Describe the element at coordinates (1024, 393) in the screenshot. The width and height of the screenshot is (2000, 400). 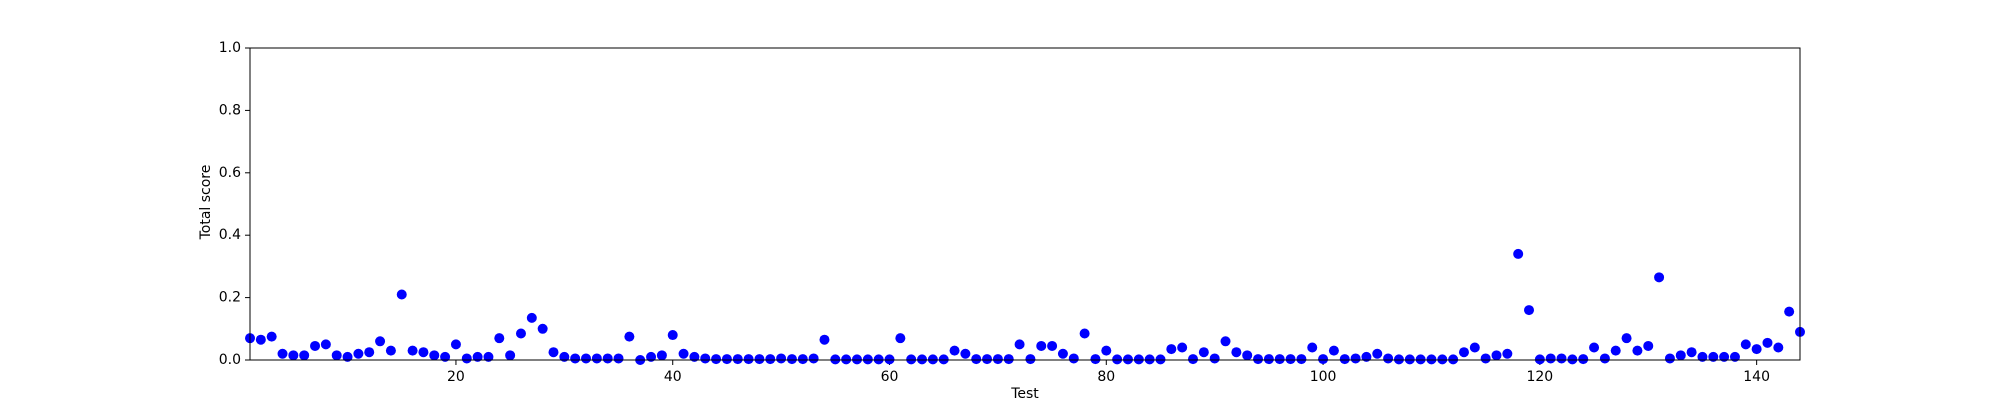
I see `x-axis-label: Test` at that location.